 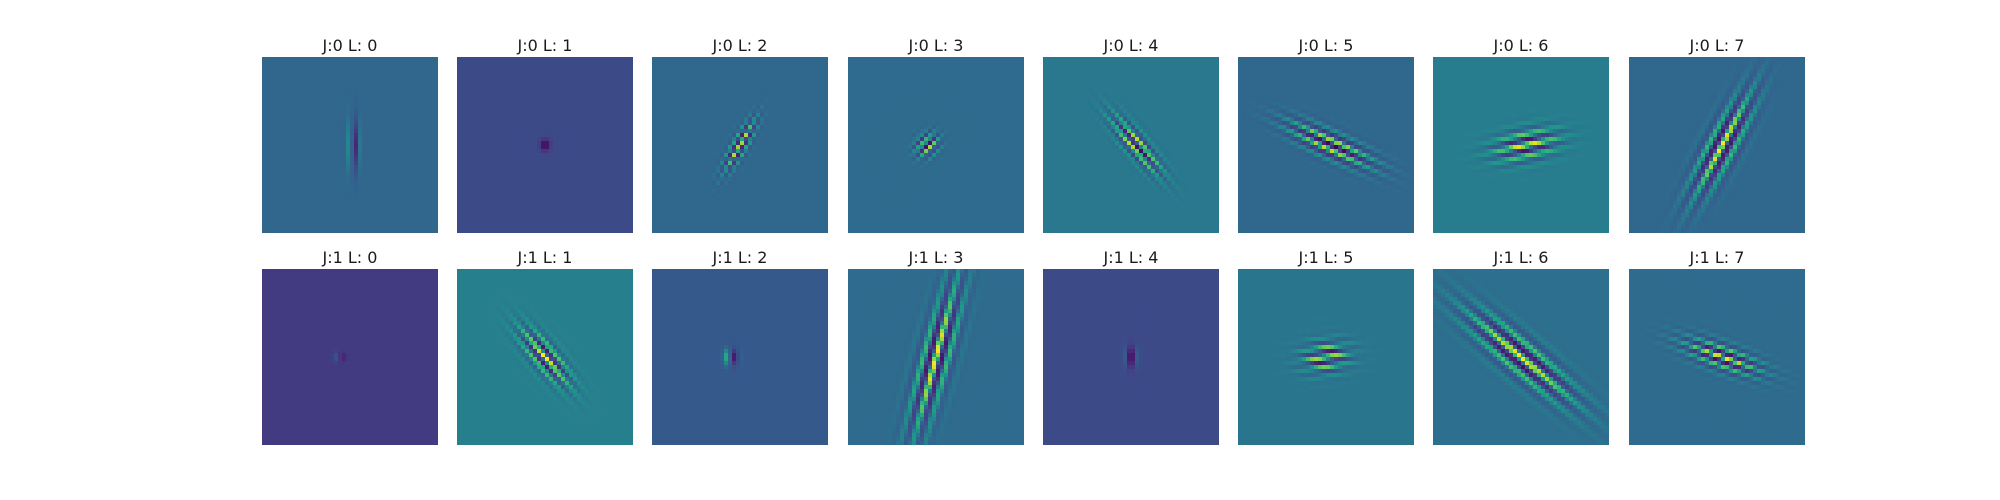 I want to click on filter-panel: J:1 L: 4, so click(x=1131, y=346).